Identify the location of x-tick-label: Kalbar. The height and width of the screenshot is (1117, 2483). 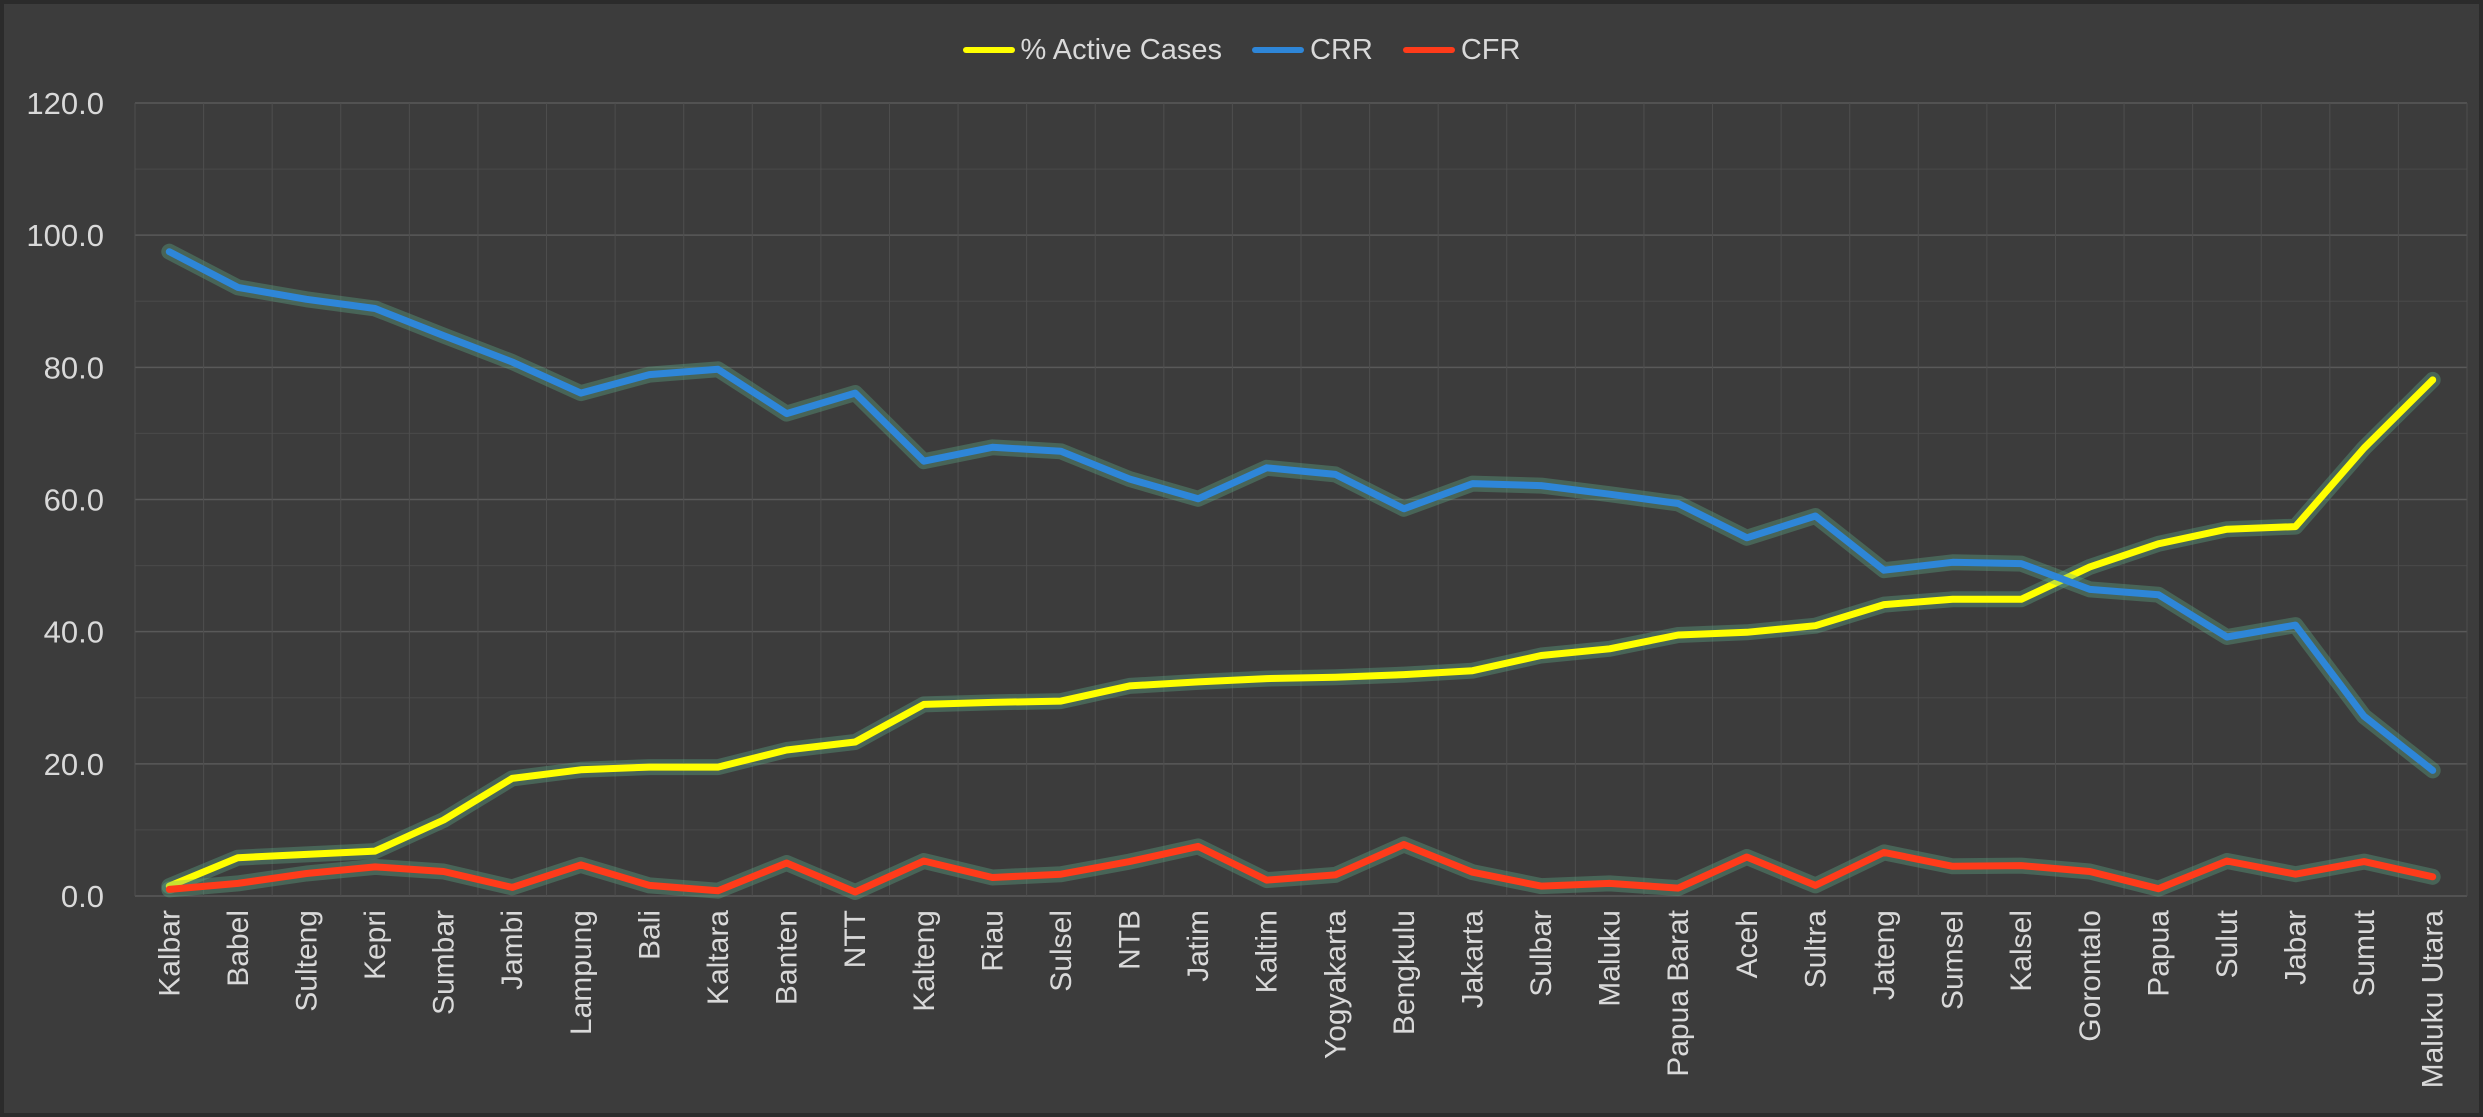
(169, 953).